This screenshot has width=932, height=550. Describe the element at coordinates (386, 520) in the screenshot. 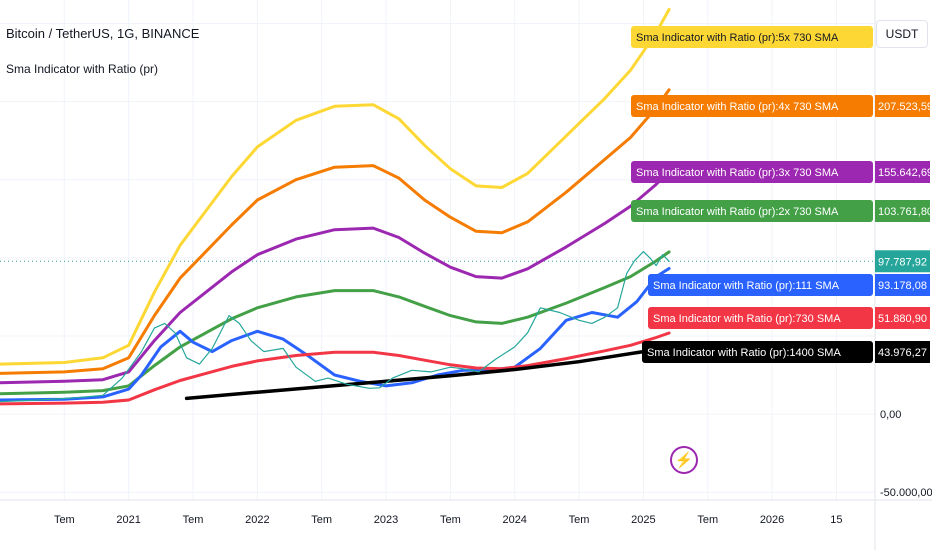

I see `time-tick-label: 2023` at that location.